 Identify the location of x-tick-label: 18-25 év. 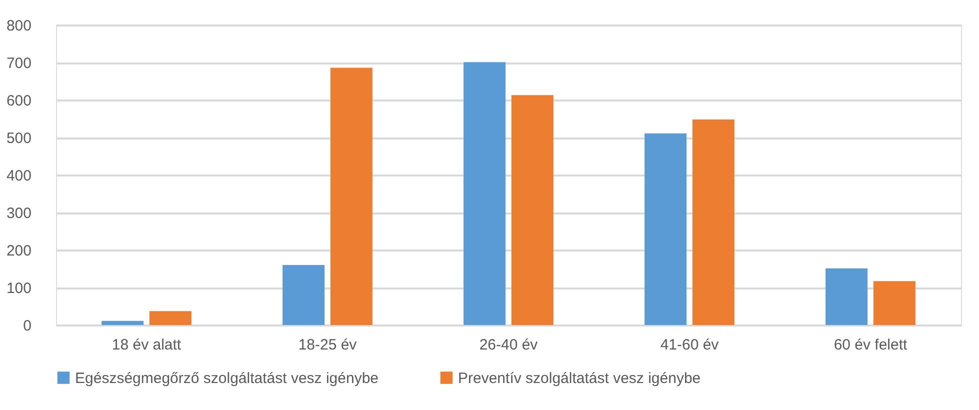
(328, 345).